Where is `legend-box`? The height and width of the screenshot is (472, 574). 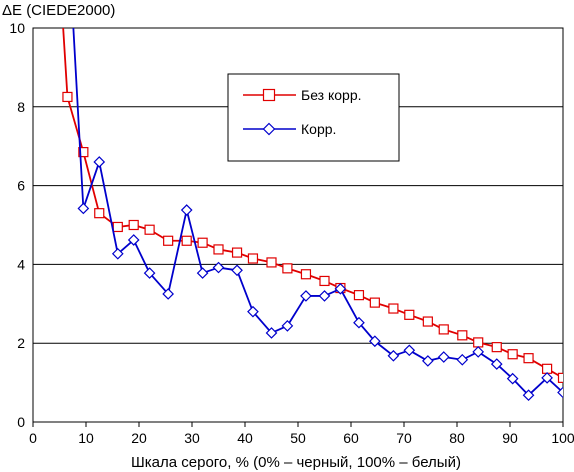 legend-box is located at coordinates (313, 117).